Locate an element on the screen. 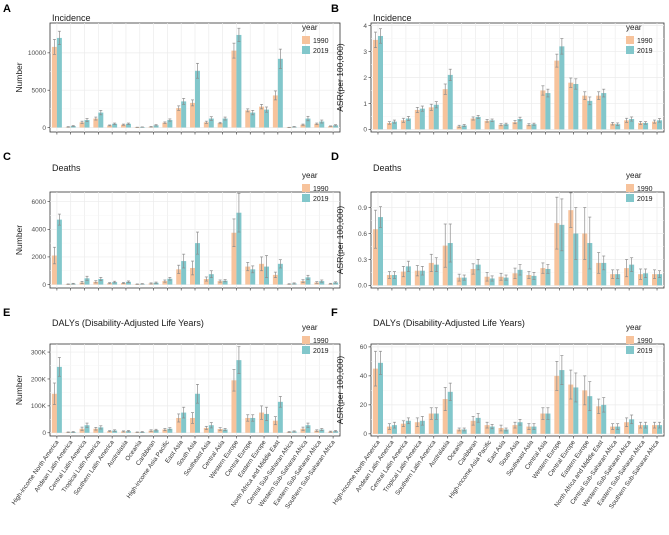  panel-letter: D is located at coordinates (335, 157).